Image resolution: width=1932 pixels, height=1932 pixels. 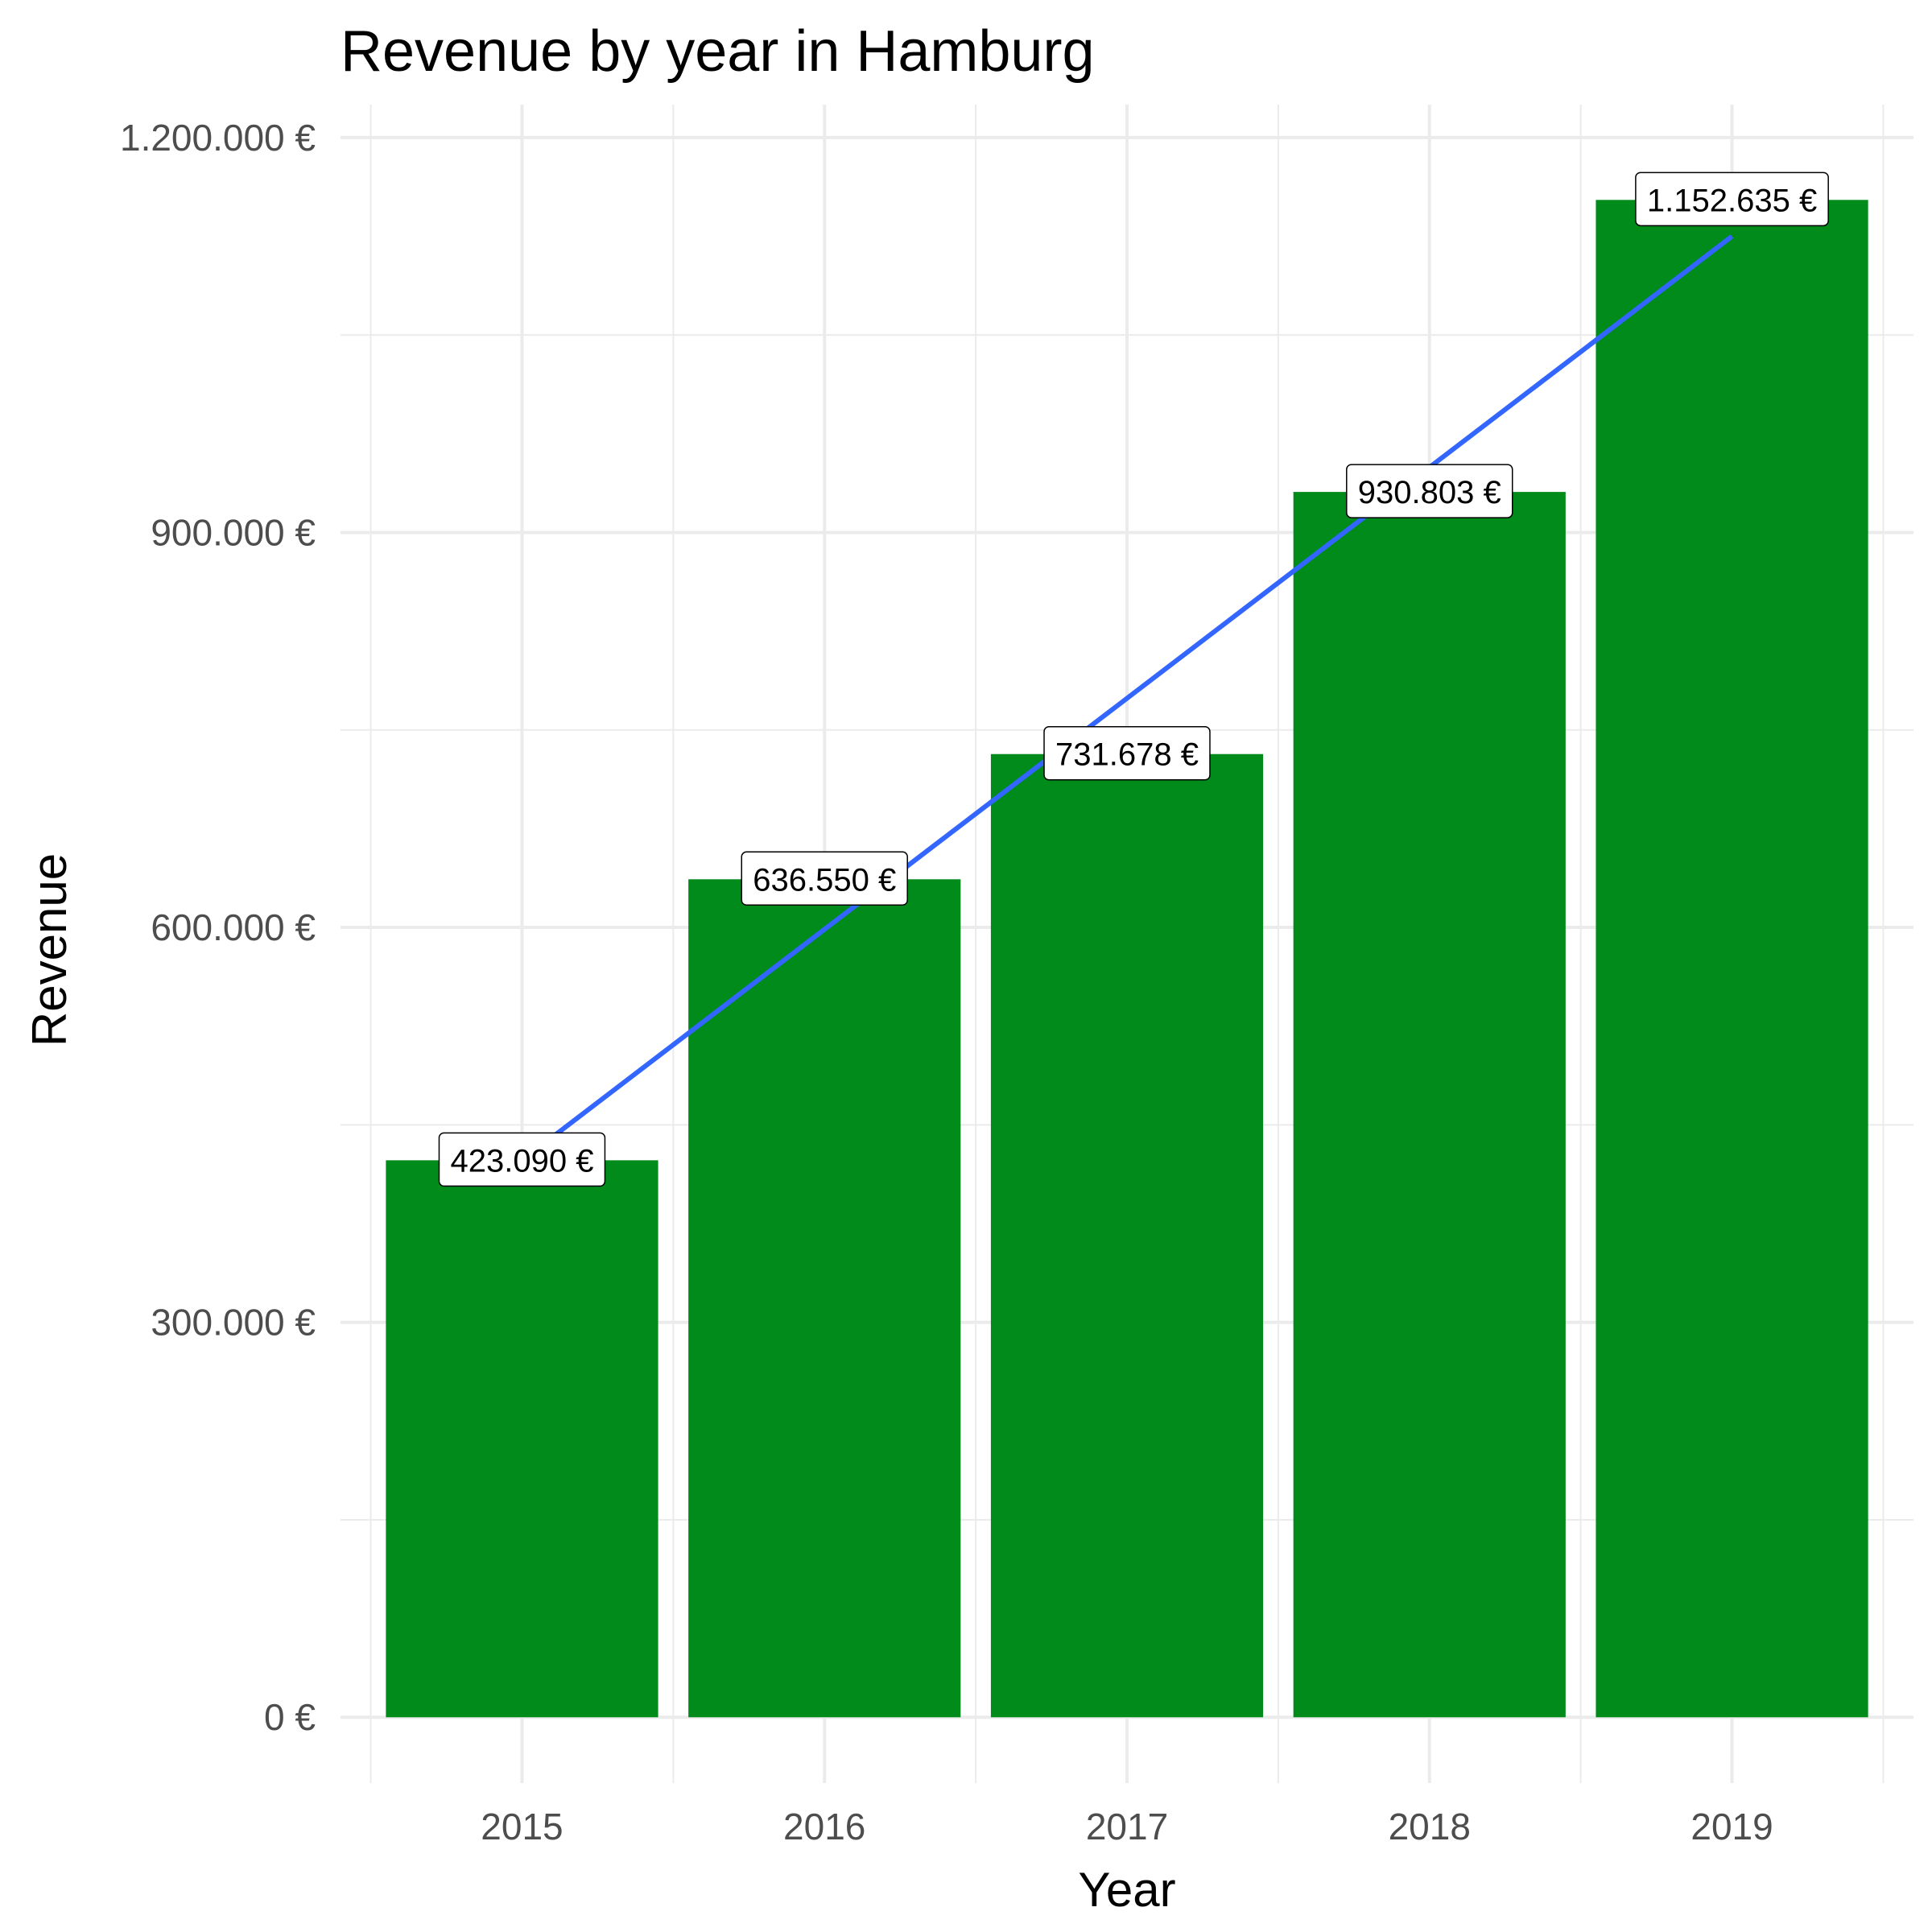 I want to click on bar-2015, so click(x=522, y=1439).